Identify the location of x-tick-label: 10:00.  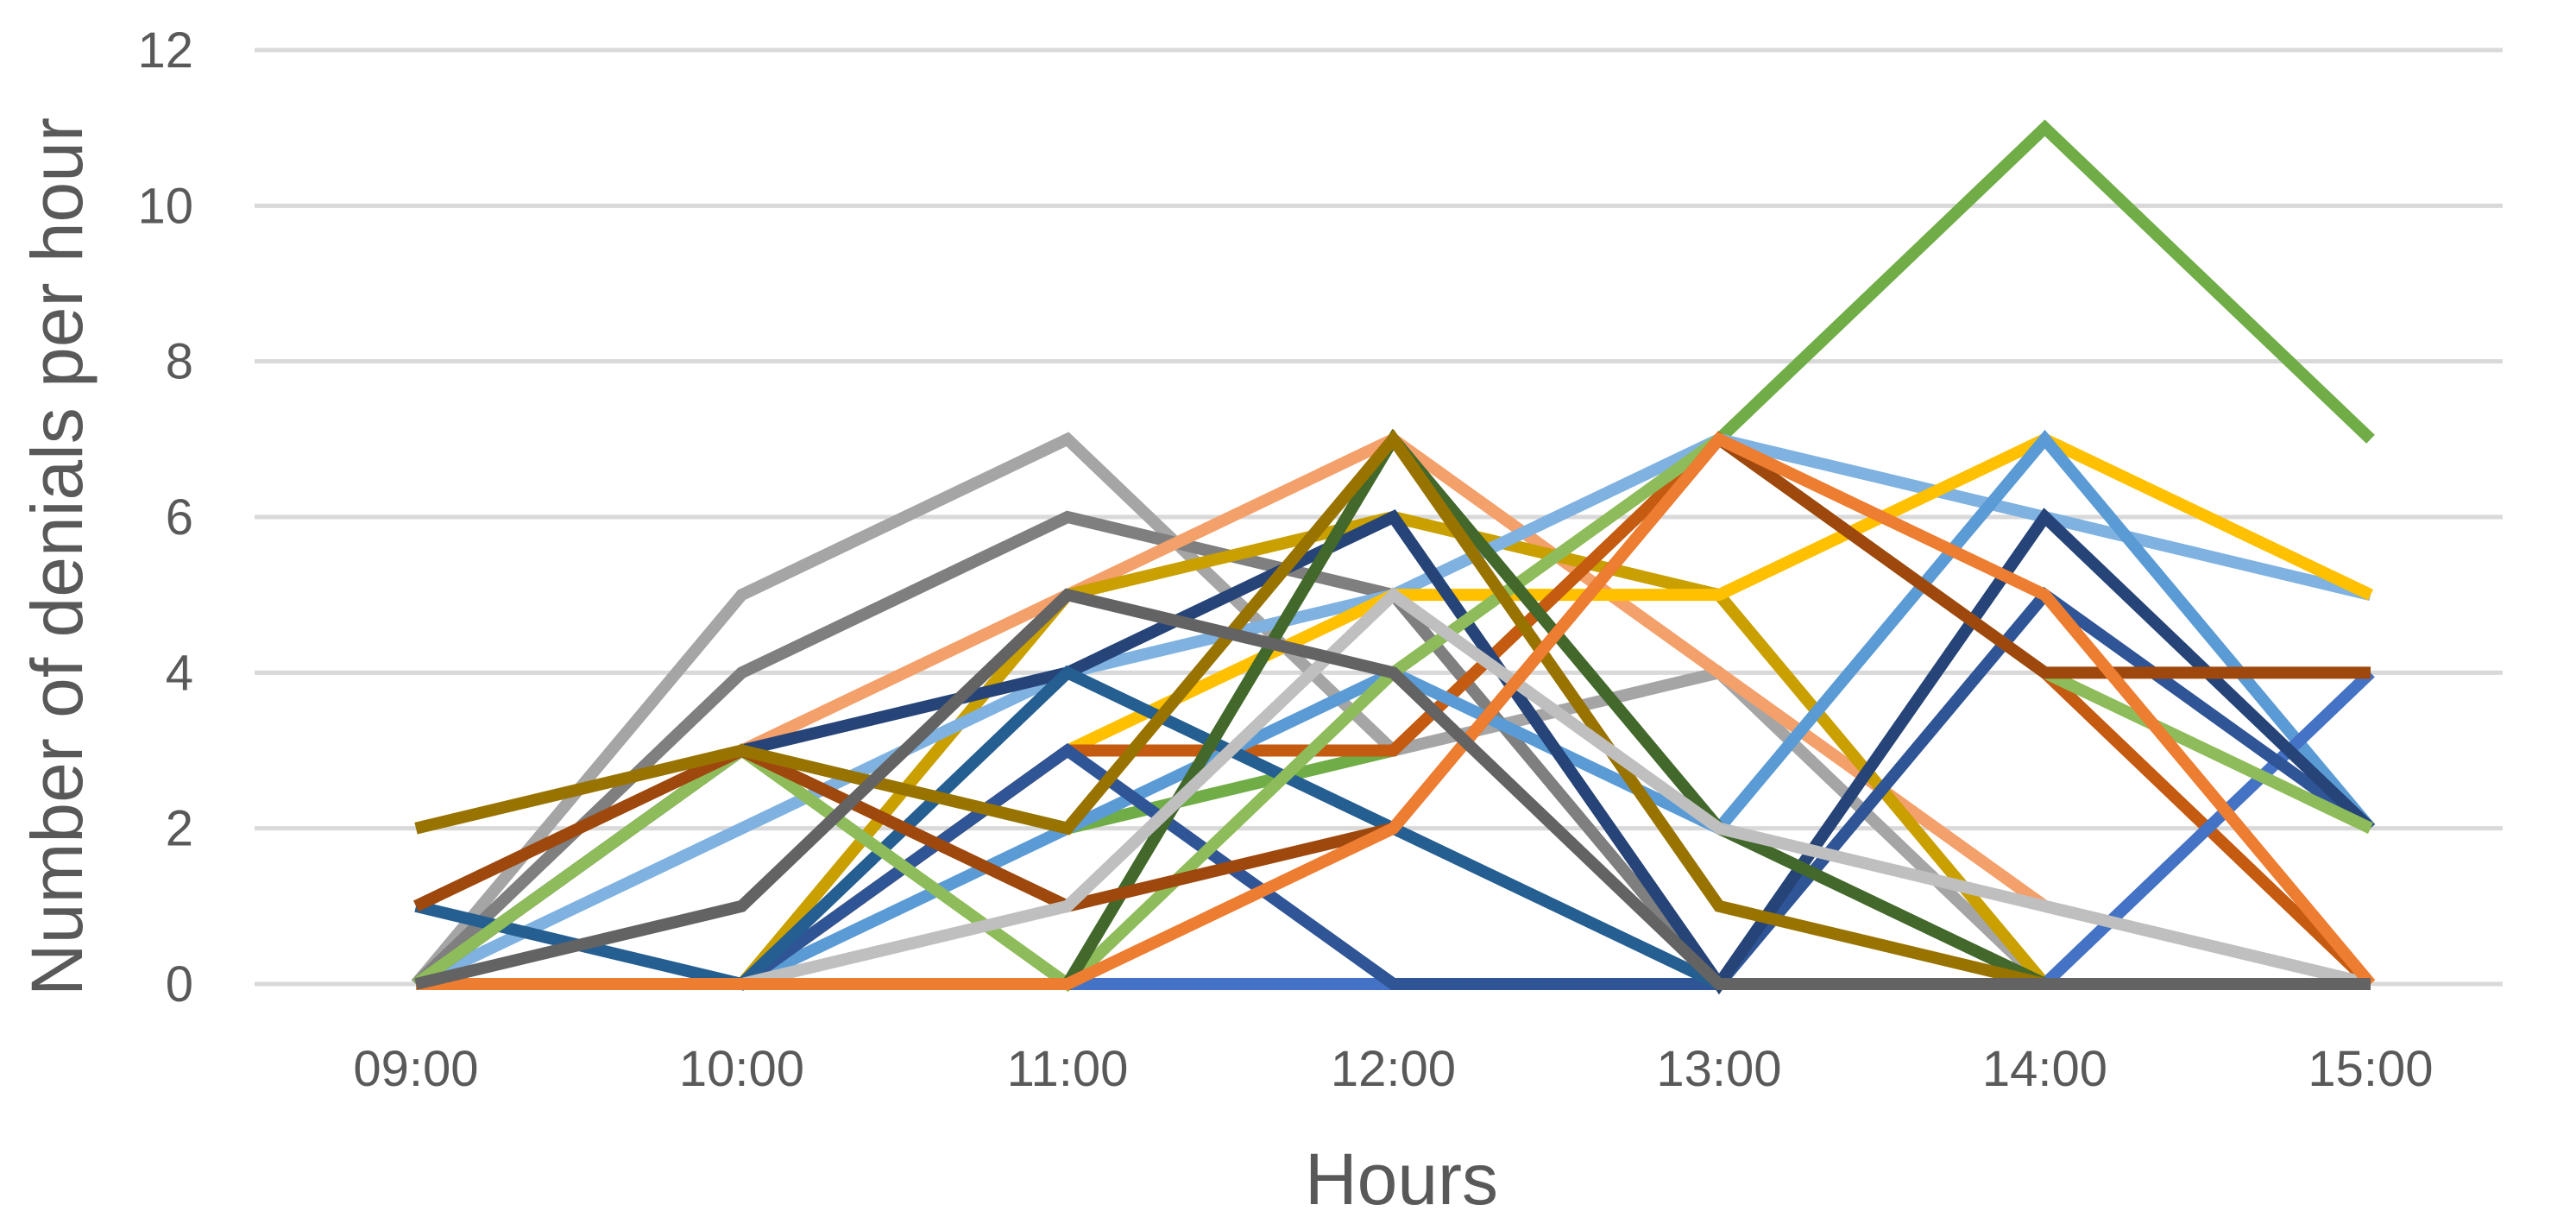
(741, 1069).